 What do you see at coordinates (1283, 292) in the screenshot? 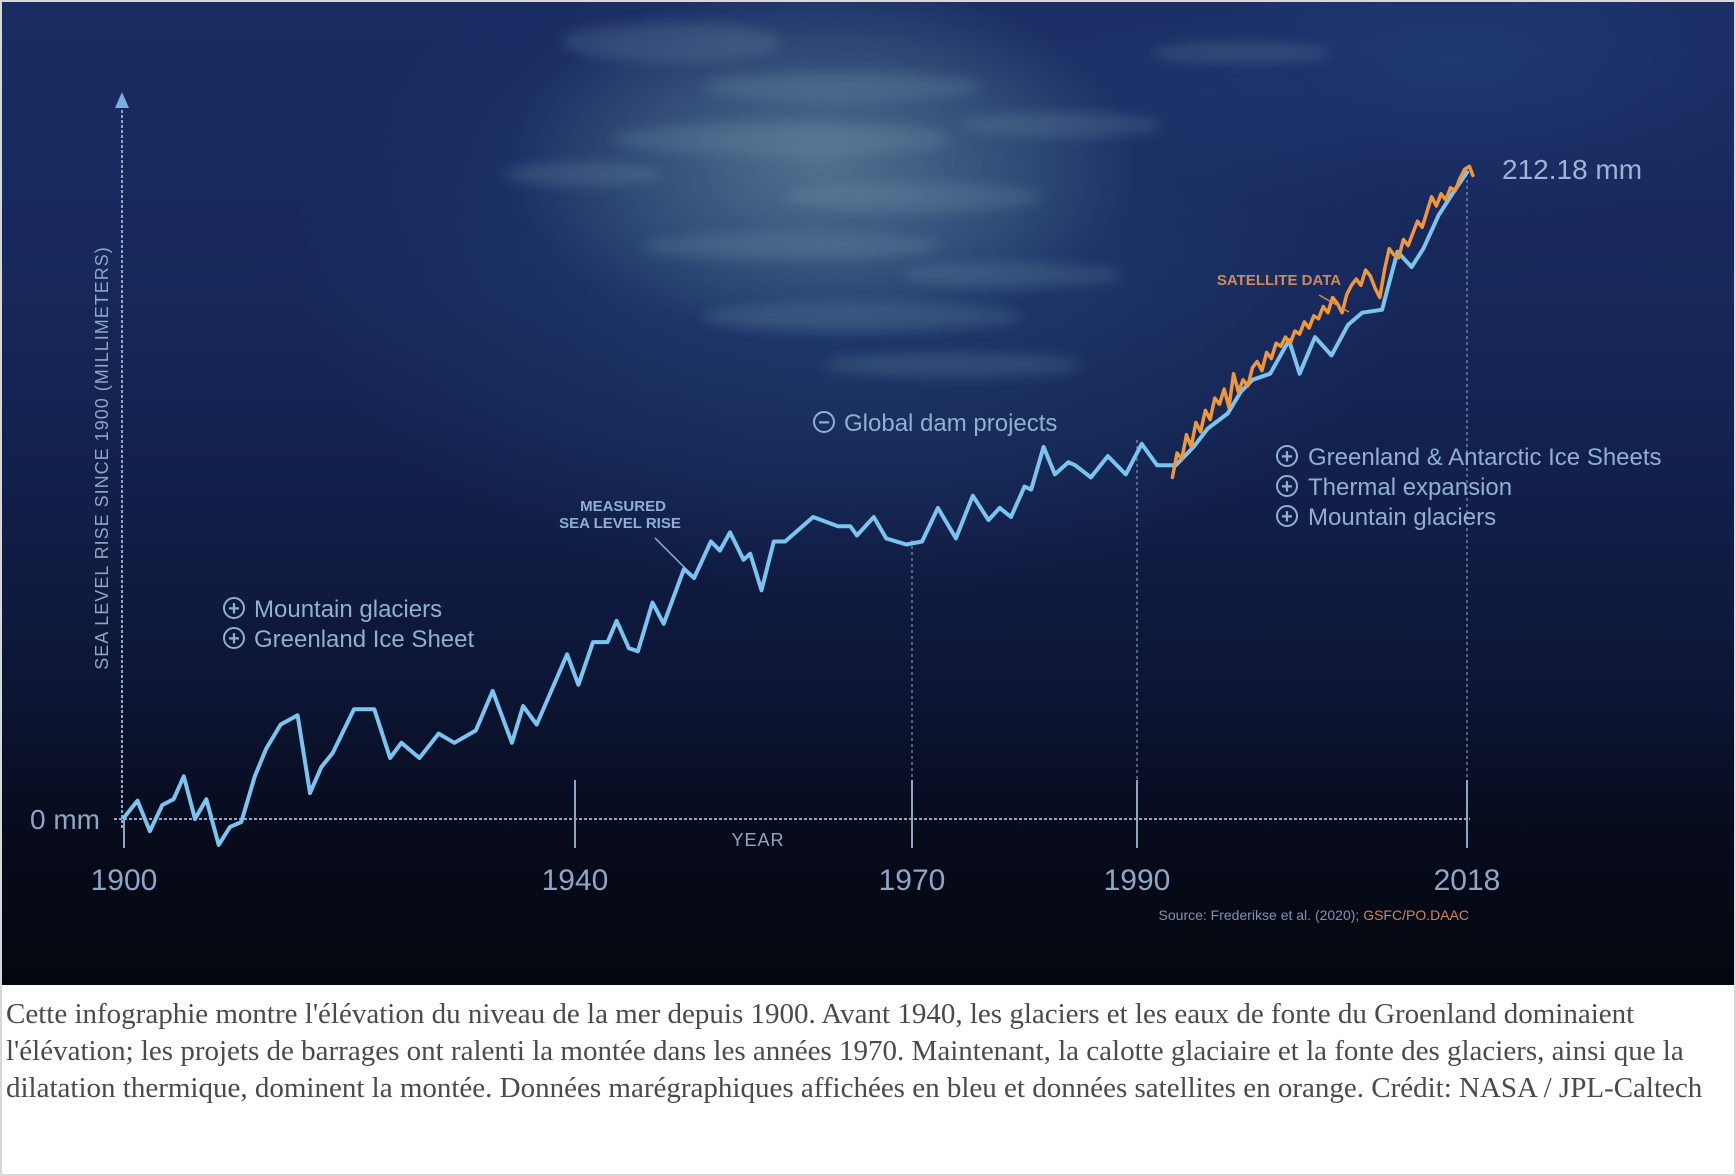
I see `satellite-annotation: SATELLITE DATA` at bounding box center [1283, 292].